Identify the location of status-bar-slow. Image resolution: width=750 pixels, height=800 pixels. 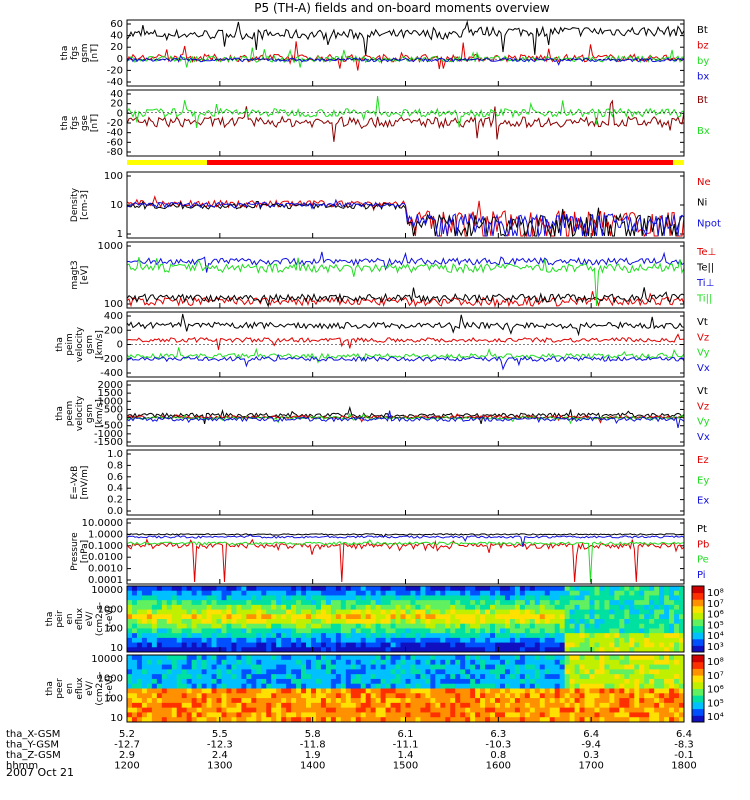
(167, 162).